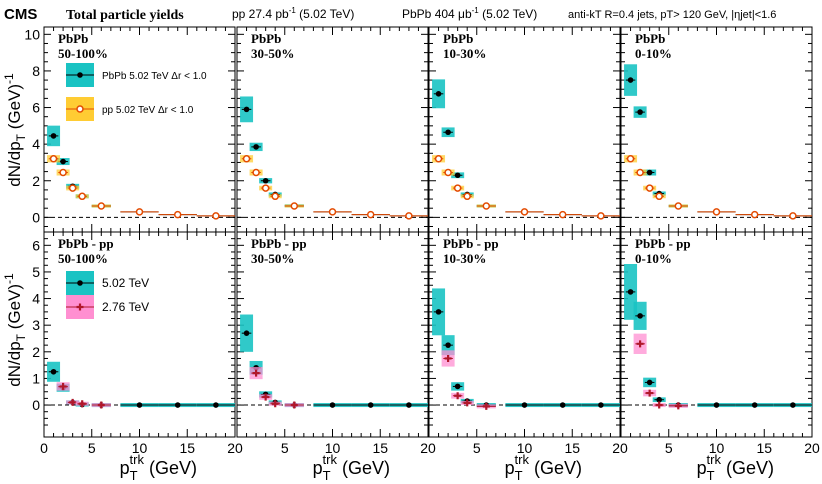  What do you see at coordinates (125, 283) in the screenshot?
I see `legend-label: 5.02 TeV` at bounding box center [125, 283].